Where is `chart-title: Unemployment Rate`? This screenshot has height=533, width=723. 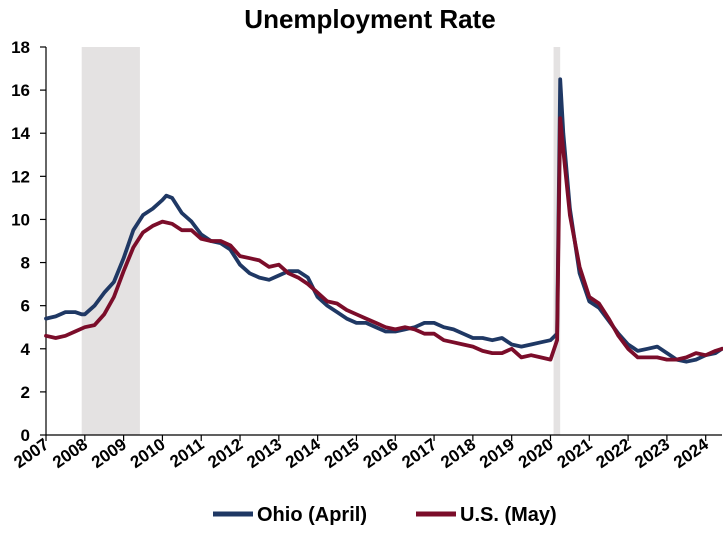
chart-title: Unemployment Rate is located at coordinates (369, 19).